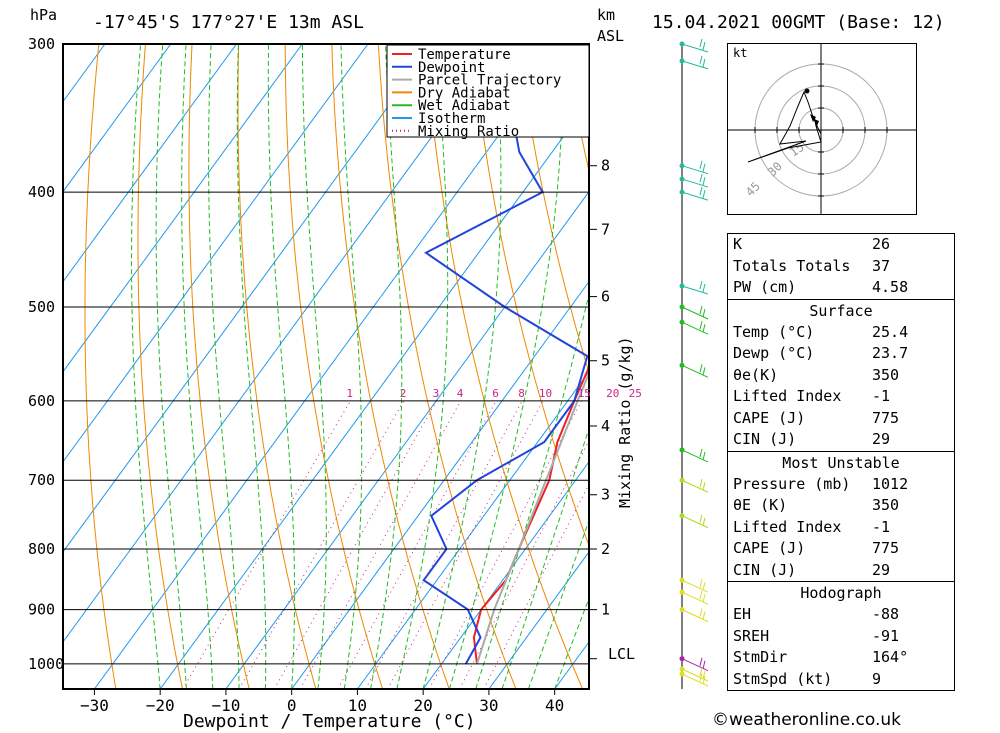 The image size is (1000, 733). What do you see at coordinates (451, 119) in the screenshot?
I see `legend-label: Isotherm` at bounding box center [451, 119].